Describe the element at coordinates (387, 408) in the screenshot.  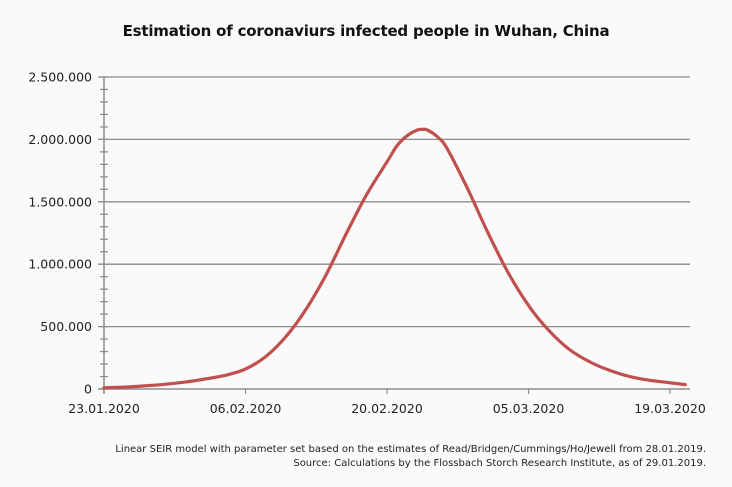
I see `x-tick-label: 20.02.2020` at that location.